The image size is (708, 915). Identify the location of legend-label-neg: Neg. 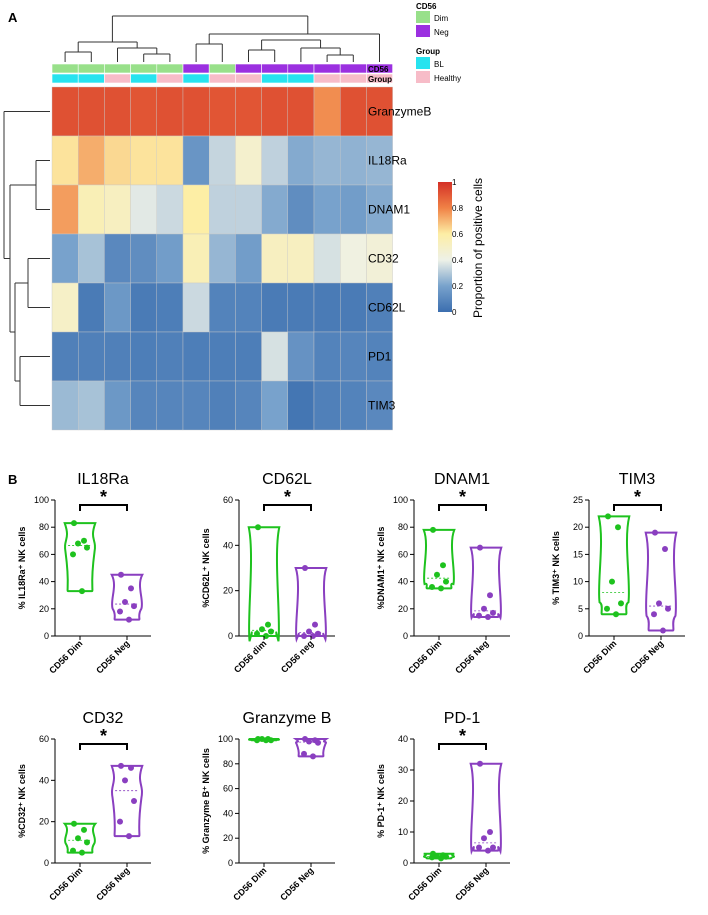
(441, 32).